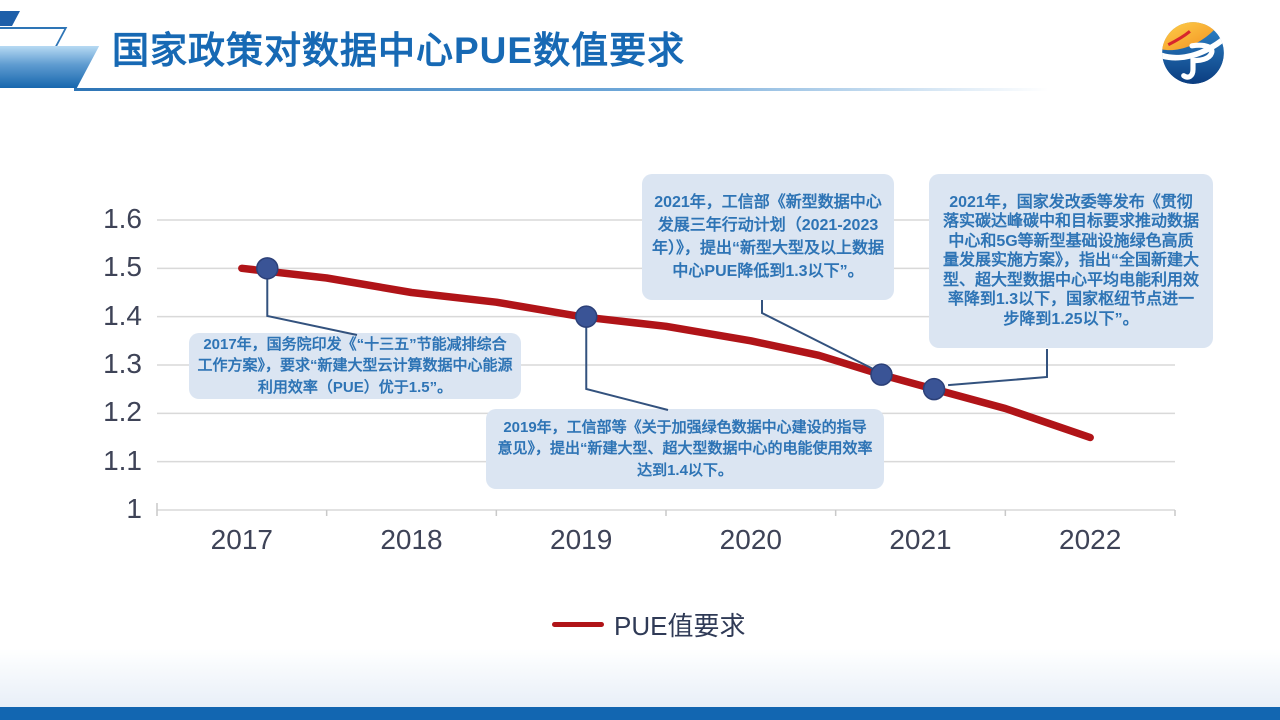  Describe the element at coordinates (411, 539) in the screenshot. I see `x-axis-tick-label: 2018` at that location.